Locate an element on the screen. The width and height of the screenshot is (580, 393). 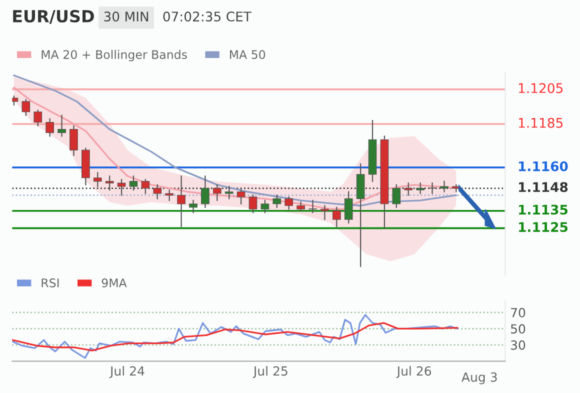
text: Aug 3 is located at coordinates (479, 378).